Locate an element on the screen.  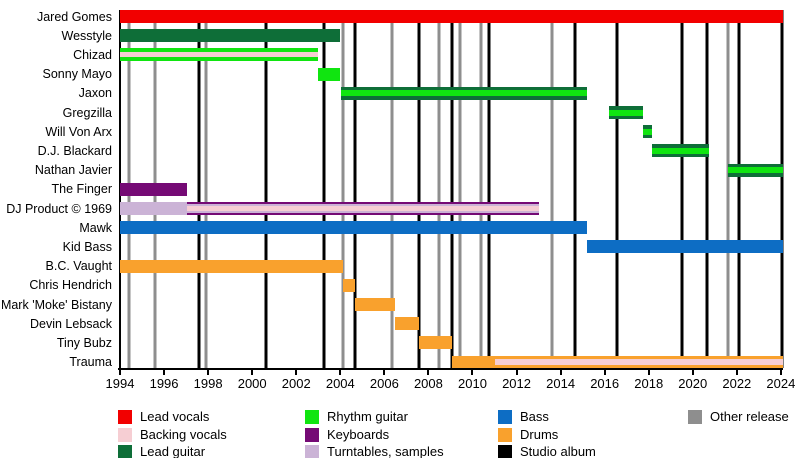
legend-swatch-lead_guitar is located at coordinates (125, 451).